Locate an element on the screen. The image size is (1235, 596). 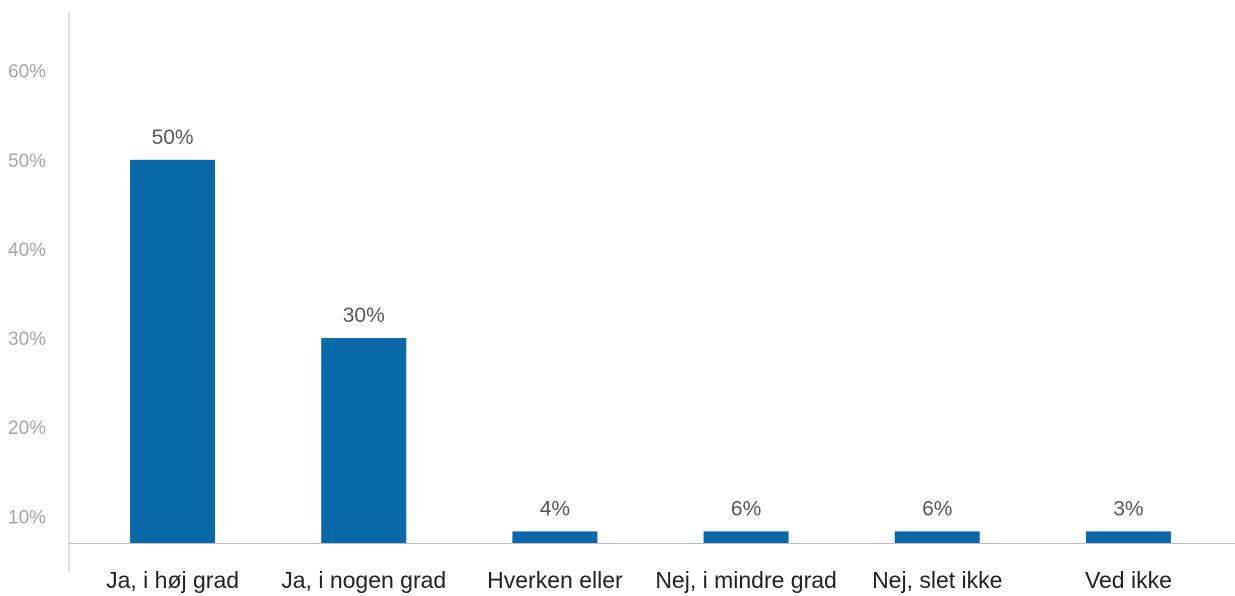
category-label: Nej, slet ikke is located at coordinates (937, 580).